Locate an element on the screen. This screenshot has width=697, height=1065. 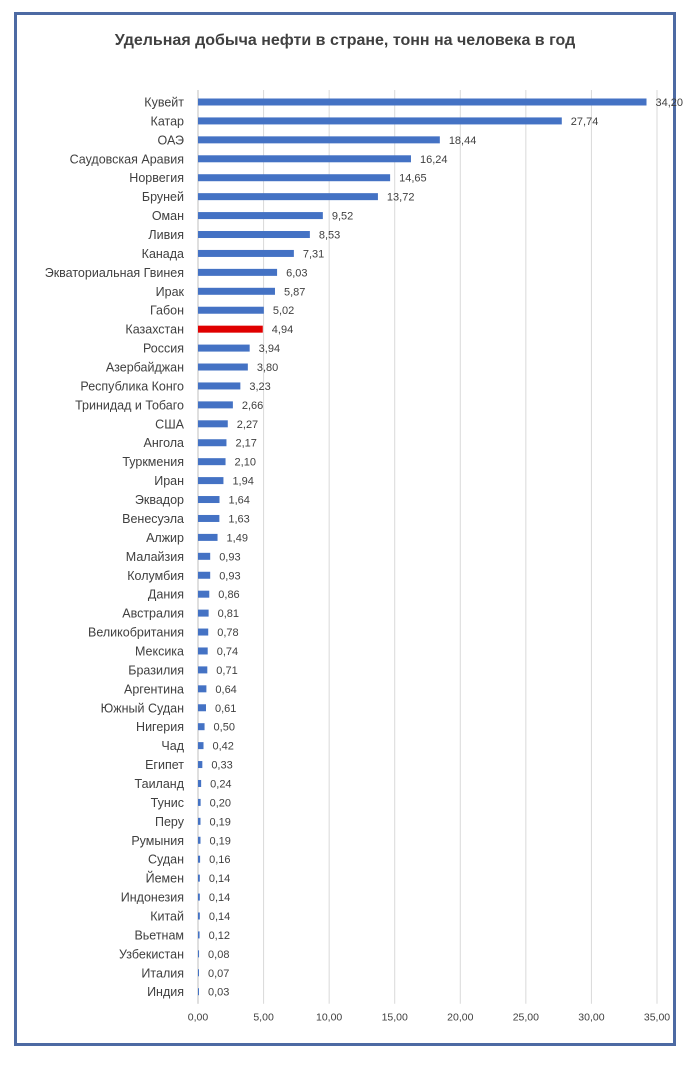
value-label: 34,20 is located at coordinates (670, 103).